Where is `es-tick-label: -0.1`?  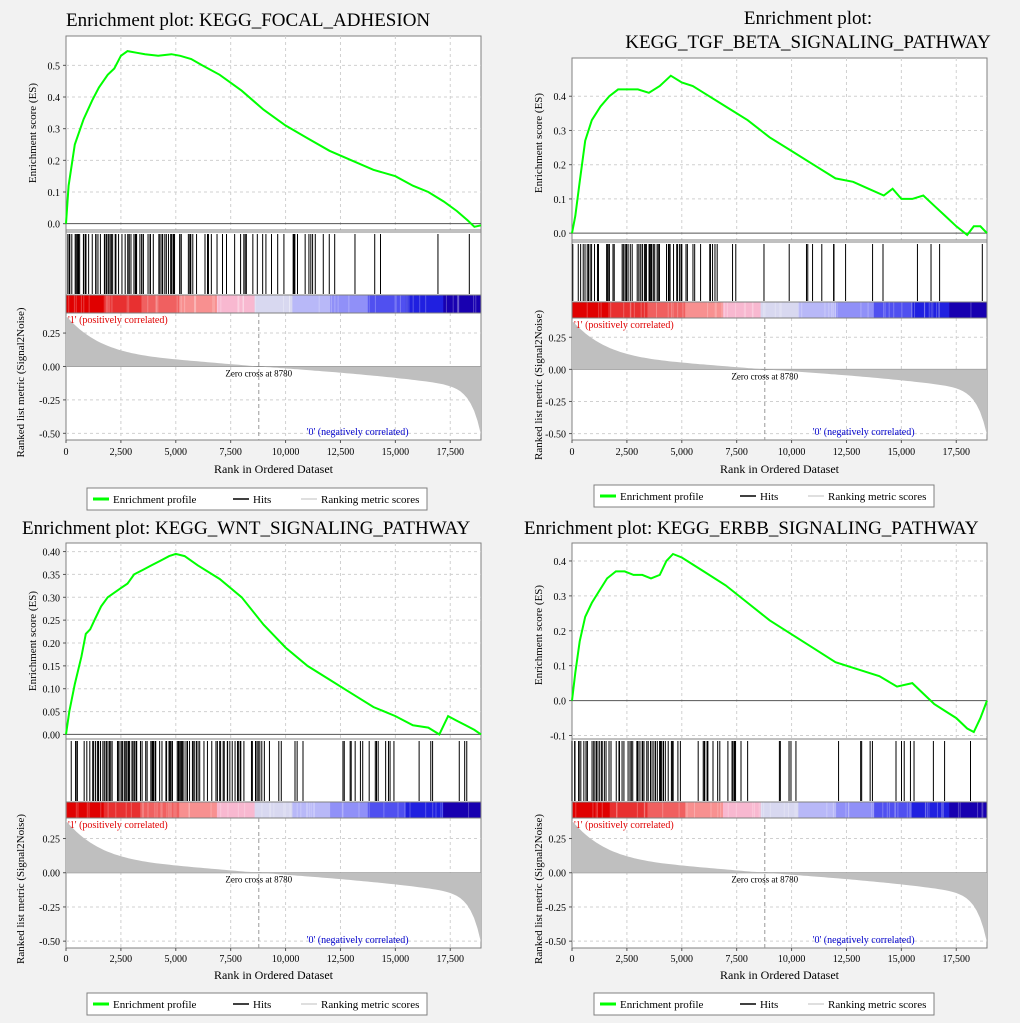
es-tick-label: -0.1 is located at coordinates (558, 737).